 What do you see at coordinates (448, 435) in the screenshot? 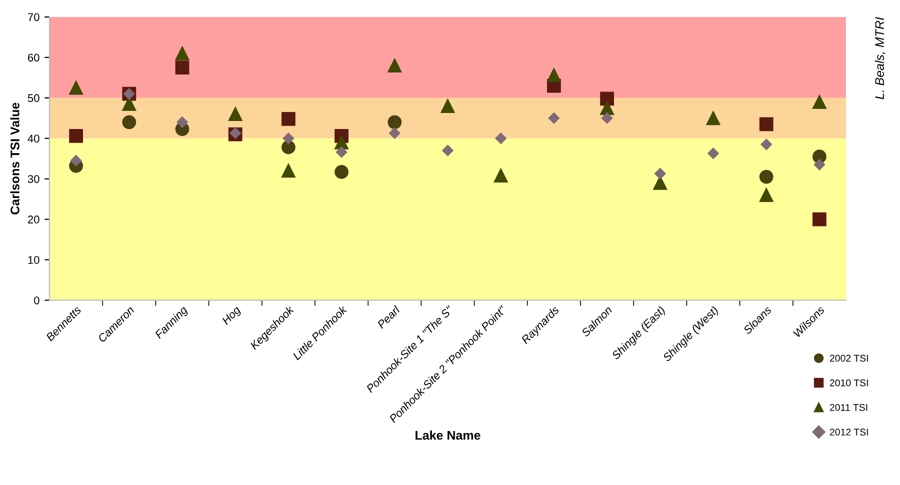
I see `x-axis-title: Lake Name` at bounding box center [448, 435].